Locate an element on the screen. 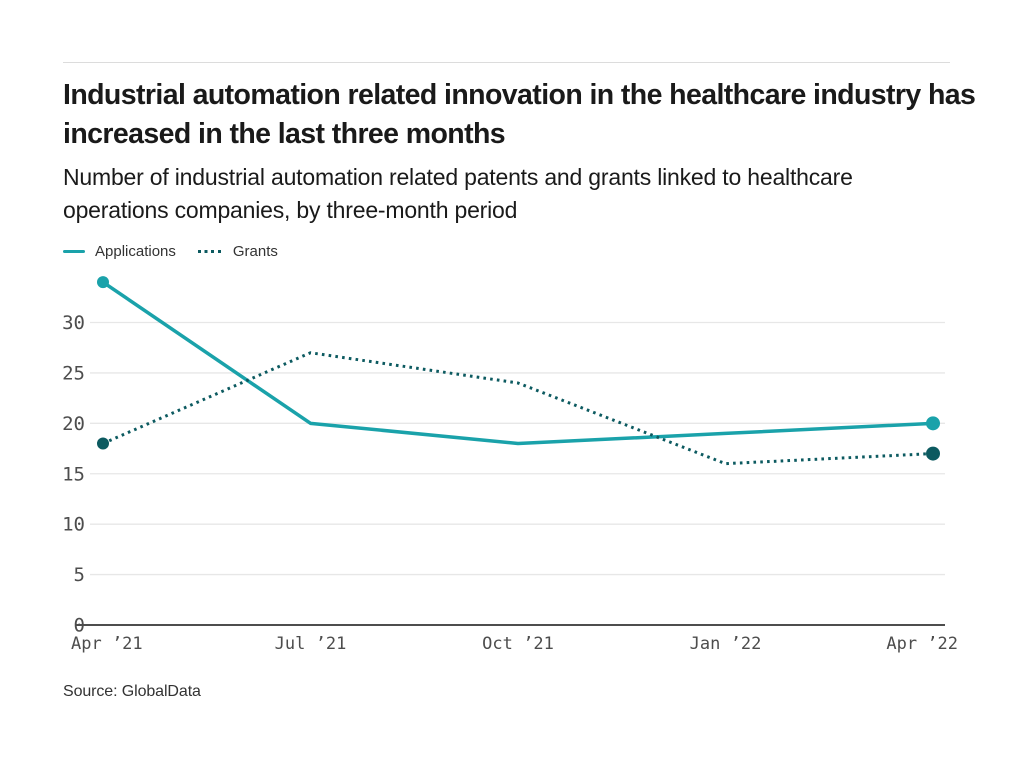 The width and height of the screenshot is (1024, 768). legend-label-grants: Grants is located at coordinates (255, 251).